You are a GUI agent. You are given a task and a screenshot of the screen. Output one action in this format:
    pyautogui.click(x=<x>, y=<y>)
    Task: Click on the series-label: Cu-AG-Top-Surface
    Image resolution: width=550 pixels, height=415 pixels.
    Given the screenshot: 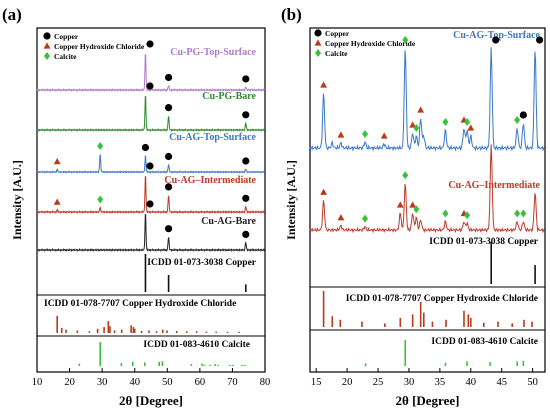 What is the action you would take?
    pyautogui.click(x=496, y=35)
    